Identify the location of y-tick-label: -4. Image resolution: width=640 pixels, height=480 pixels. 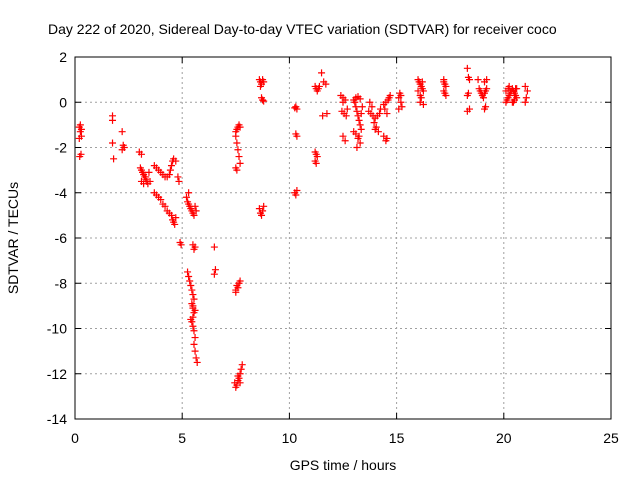
(61, 193).